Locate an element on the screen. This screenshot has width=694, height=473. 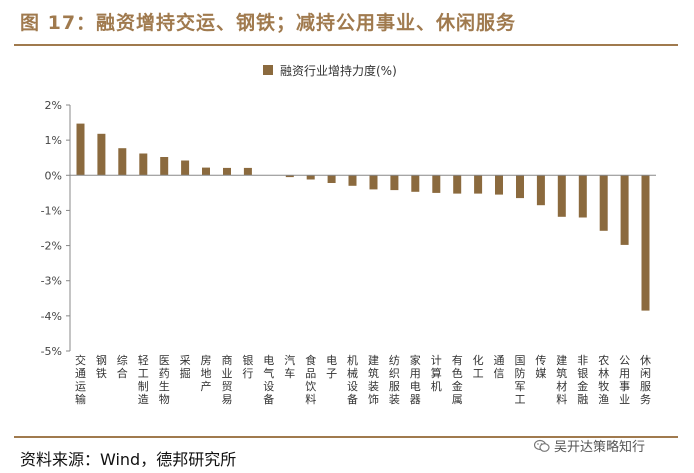
y-tick-label: -5% is located at coordinates (51, 351).